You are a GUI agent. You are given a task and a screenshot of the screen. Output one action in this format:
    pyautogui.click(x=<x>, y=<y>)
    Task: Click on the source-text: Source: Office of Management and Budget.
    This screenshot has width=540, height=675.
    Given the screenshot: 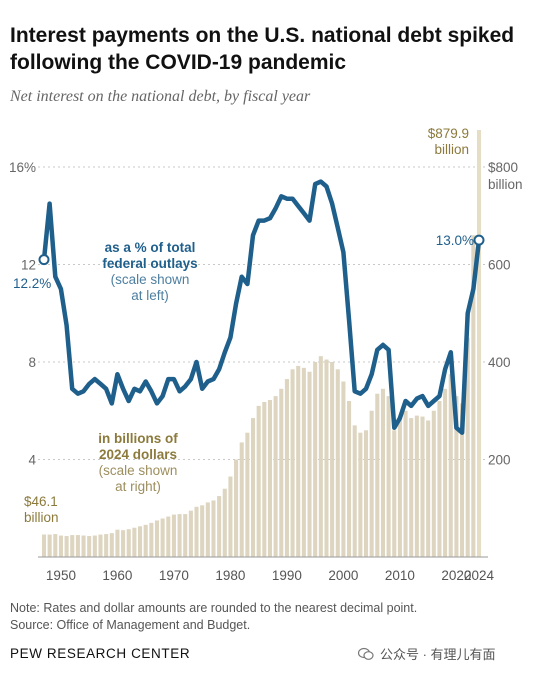 What is the action you would take?
    pyautogui.click(x=130, y=625)
    